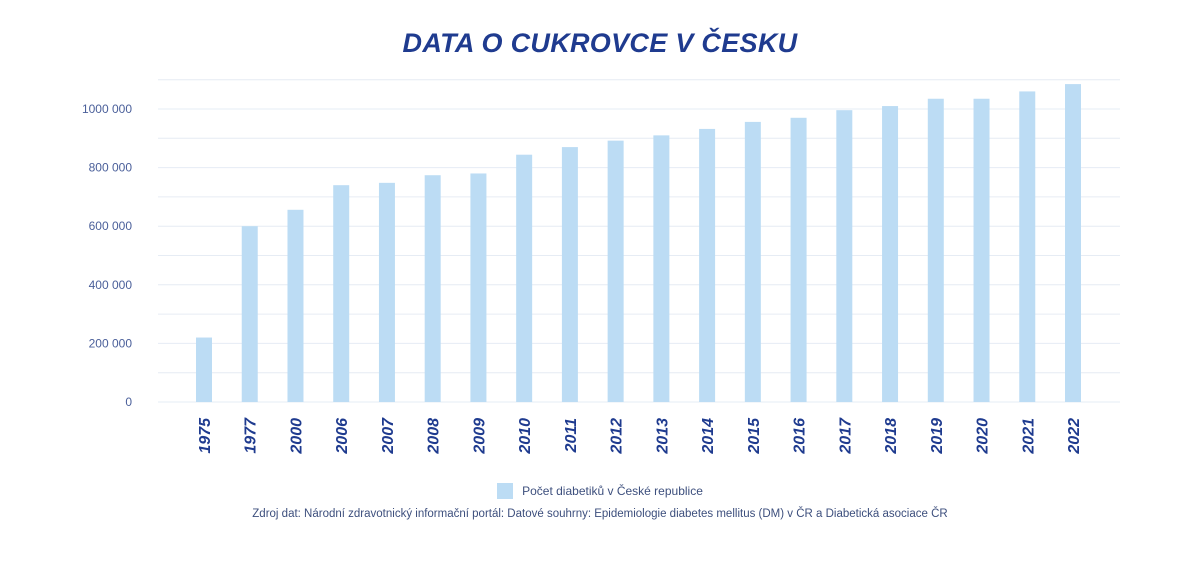  Describe the element at coordinates (296, 436) in the screenshot. I see `x-tick-label: 2000` at that location.